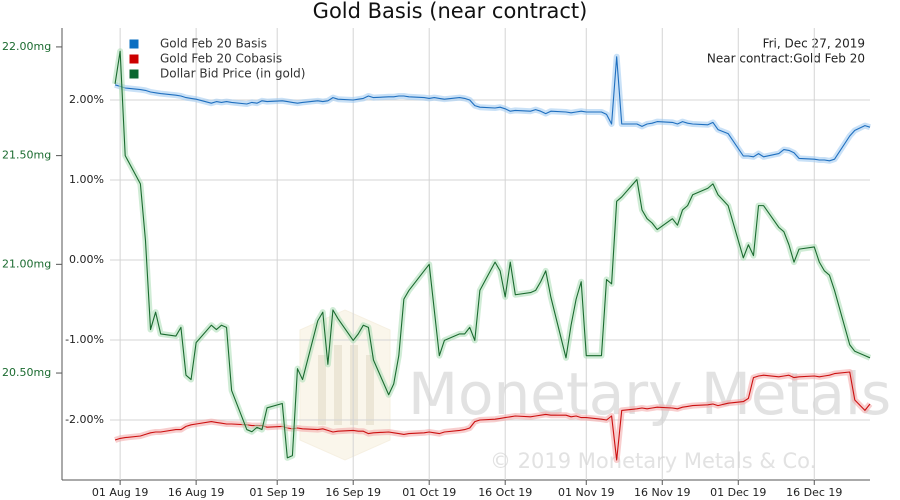  Describe the element at coordinates (26, 372) in the screenshot. I see `y2-tick-label: 20.50mg` at that location.